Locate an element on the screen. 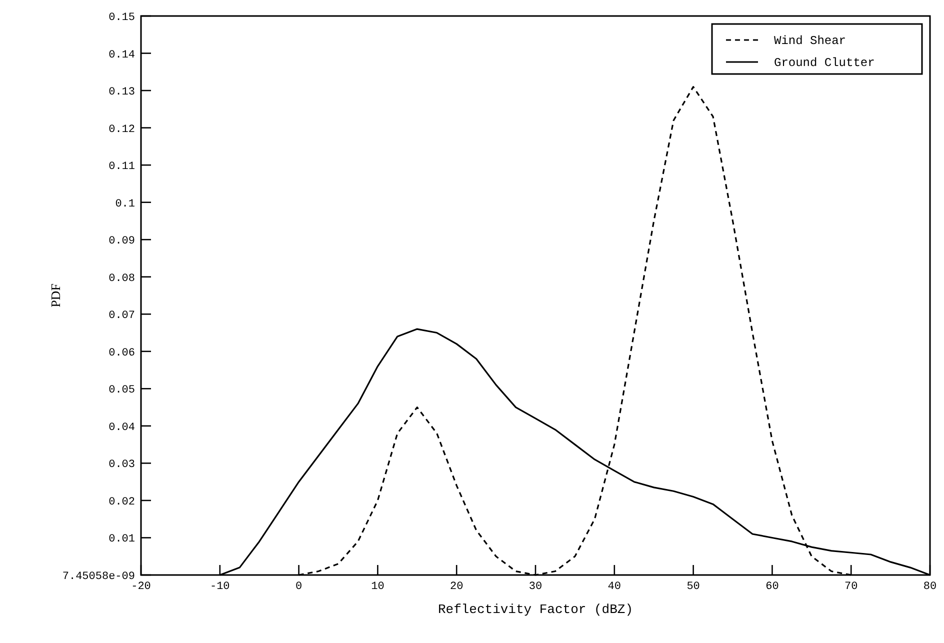  x-tick-label: 80 is located at coordinates (930, 587).